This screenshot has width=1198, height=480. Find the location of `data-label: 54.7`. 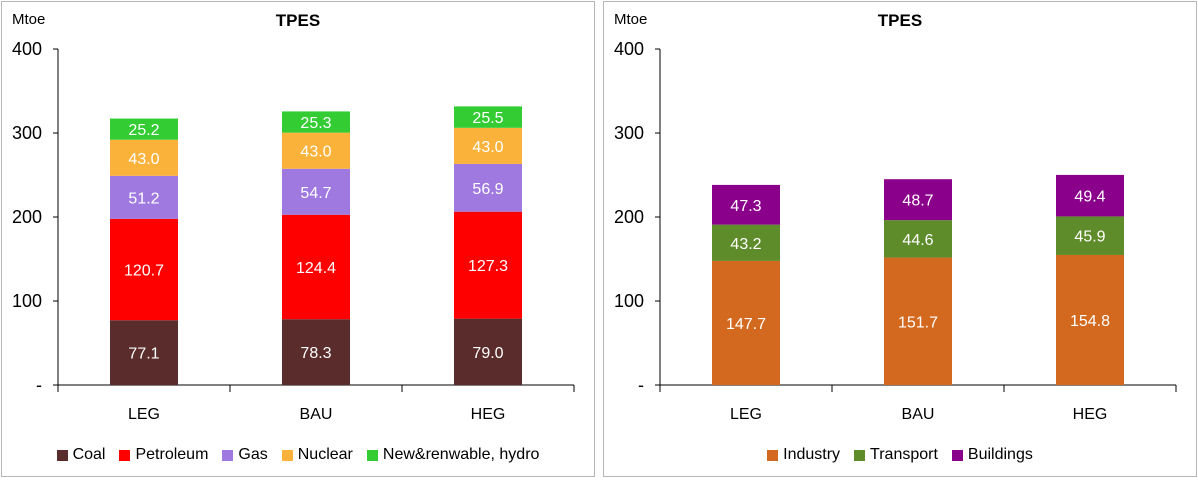

data-label: 54.7 is located at coordinates (315, 193).